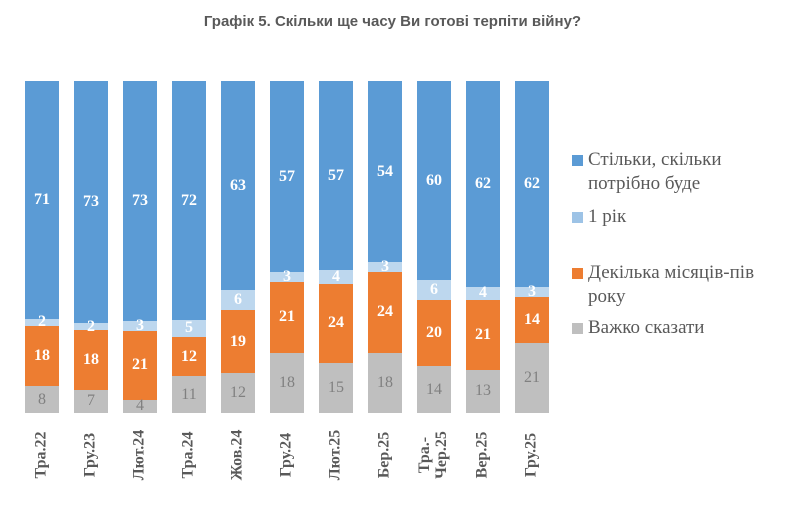  I want to click on bar-segment: 54, so click(385, 172).